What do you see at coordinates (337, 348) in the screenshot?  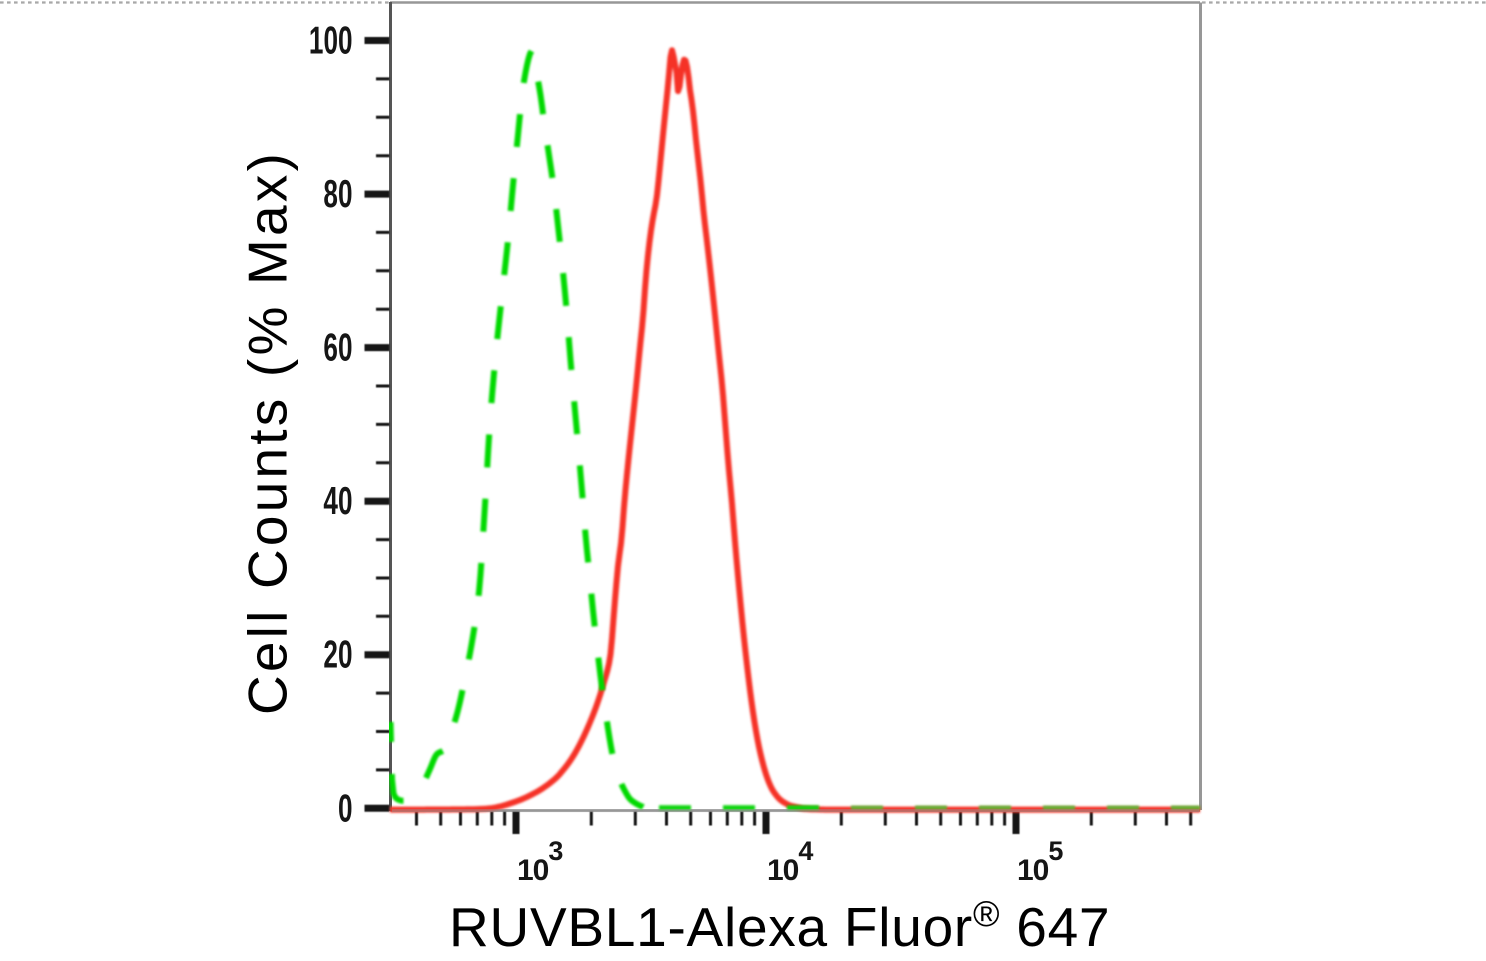 I see `svg-text: 60` at bounding box center [337, 348].